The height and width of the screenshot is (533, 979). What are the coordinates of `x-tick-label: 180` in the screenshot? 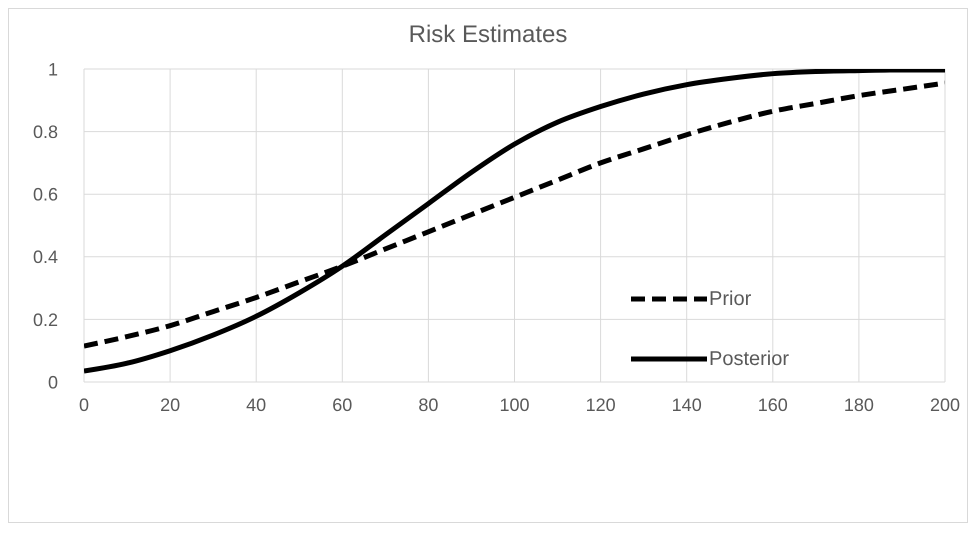 It's located at (859, 404).